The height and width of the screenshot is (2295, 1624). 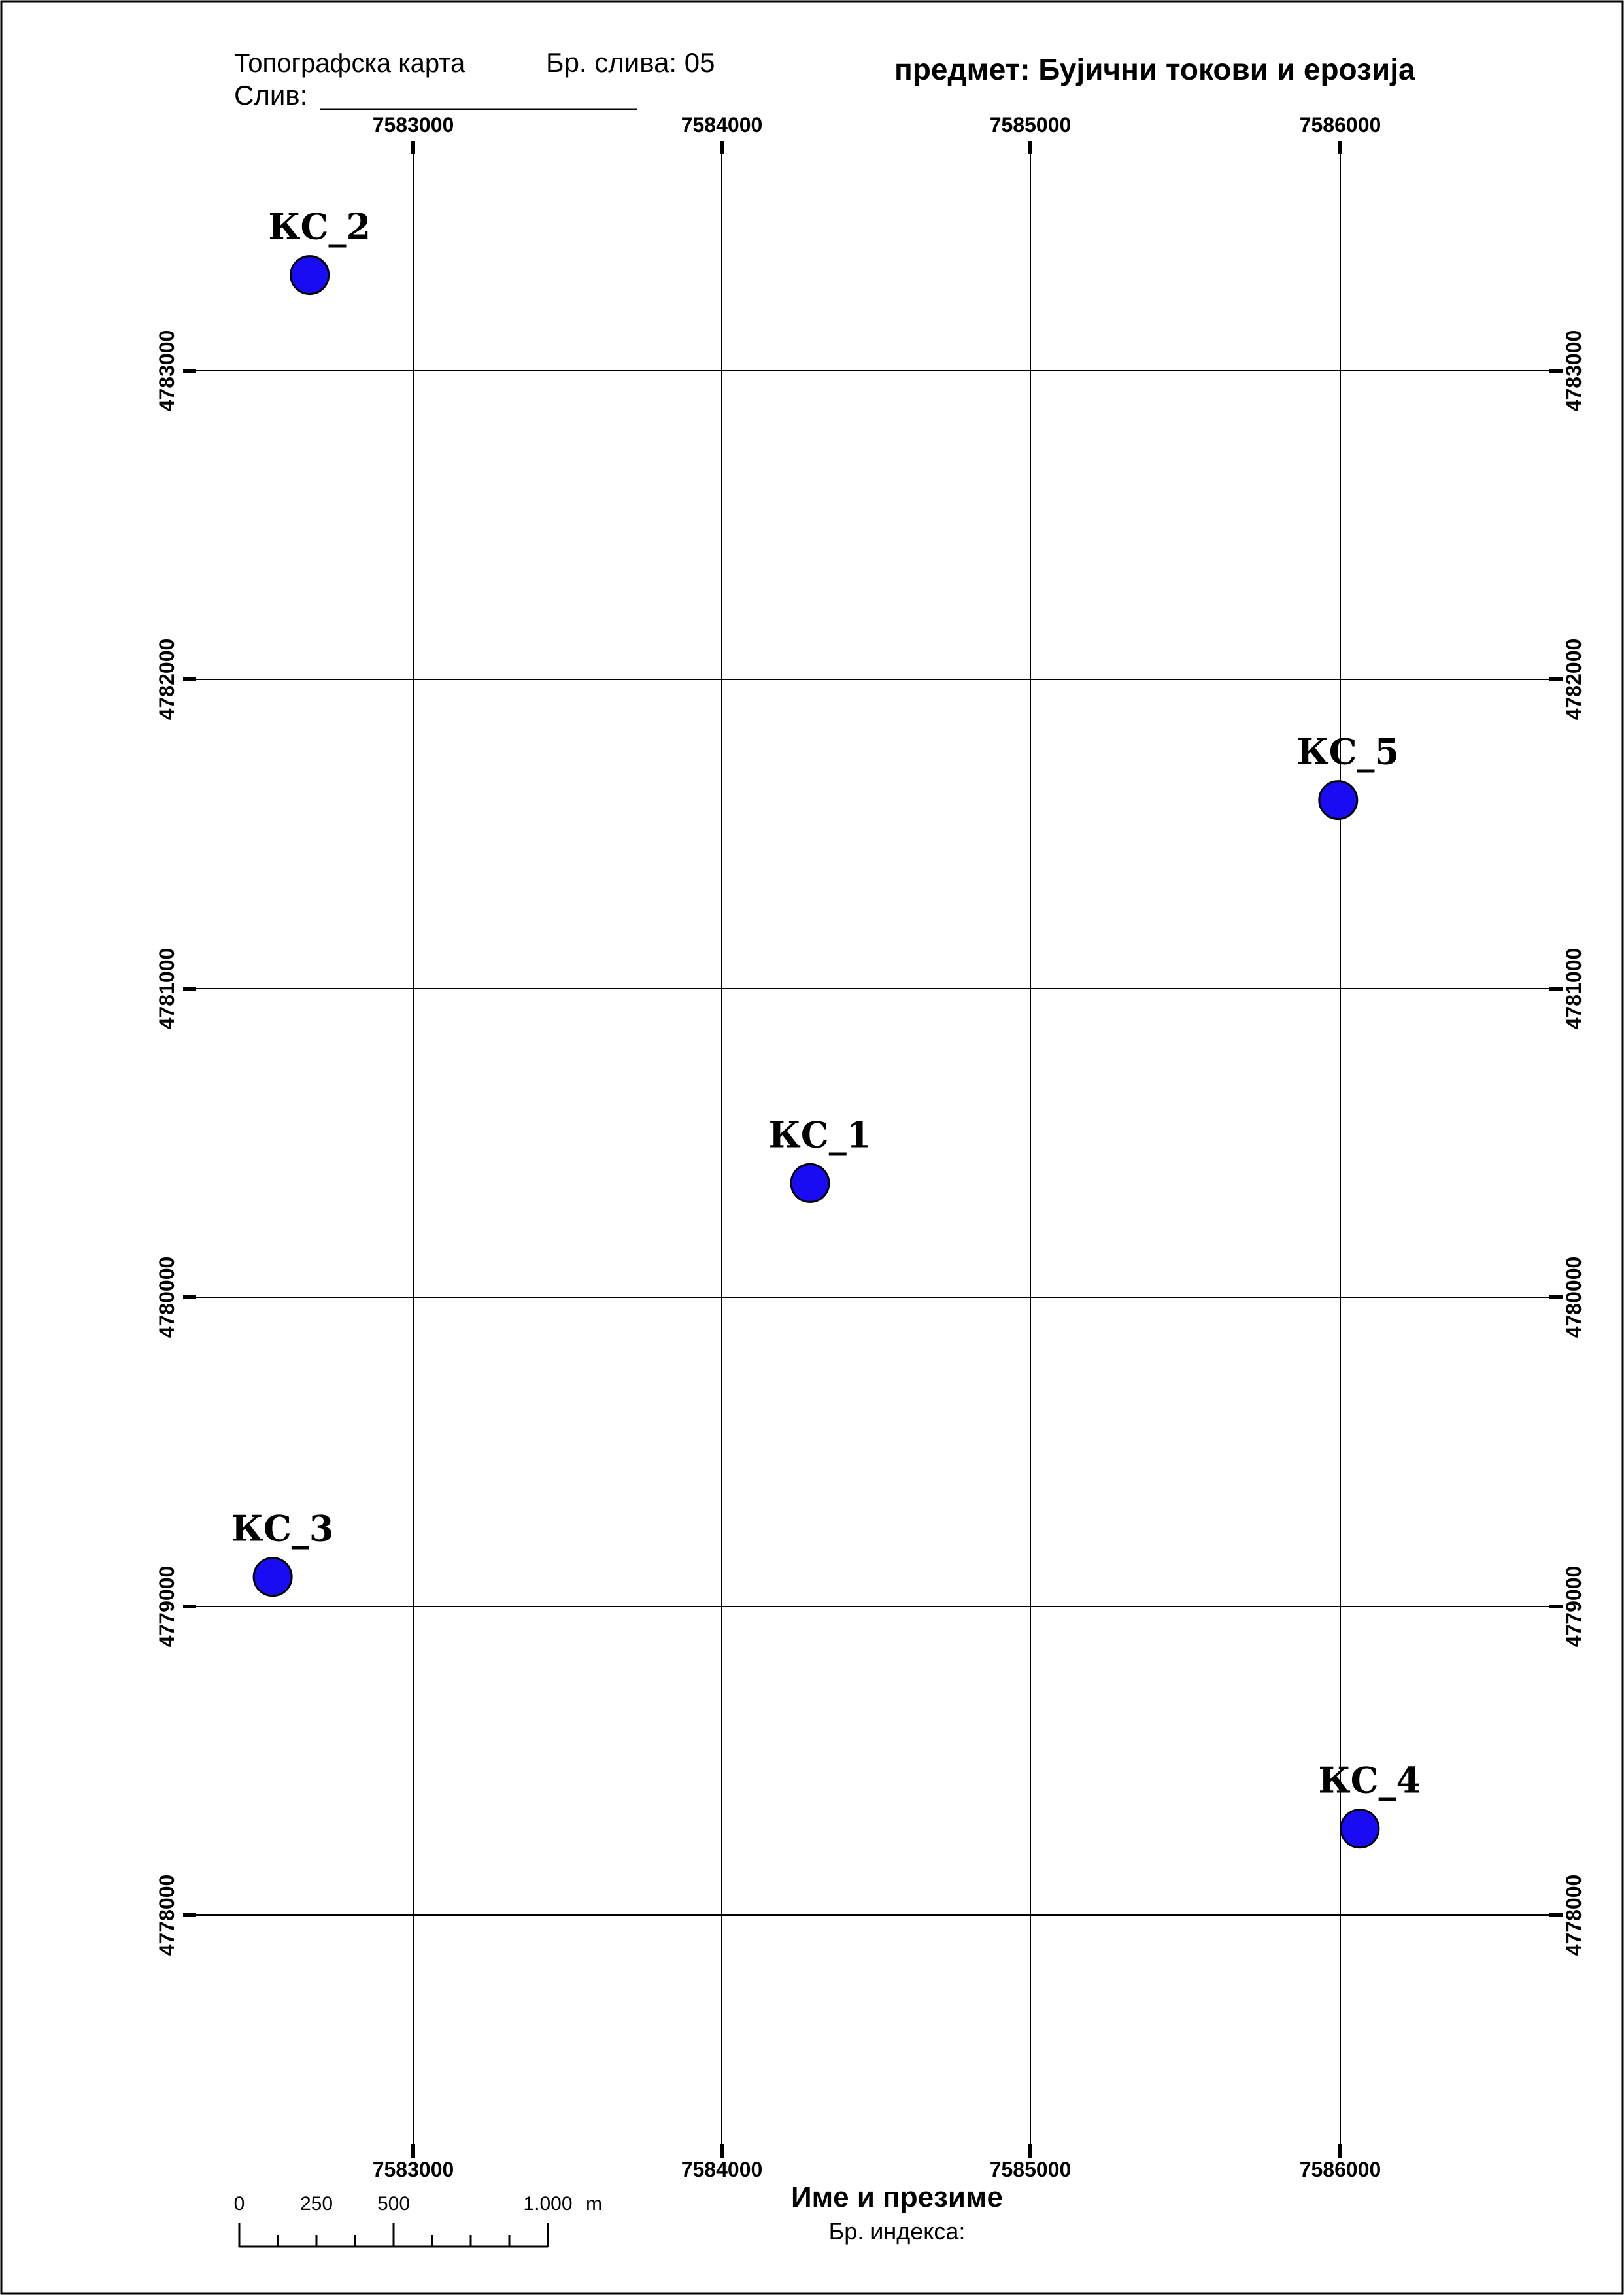 I want to click on easting-label-top: 7585000, so click(x=1031, y=125).